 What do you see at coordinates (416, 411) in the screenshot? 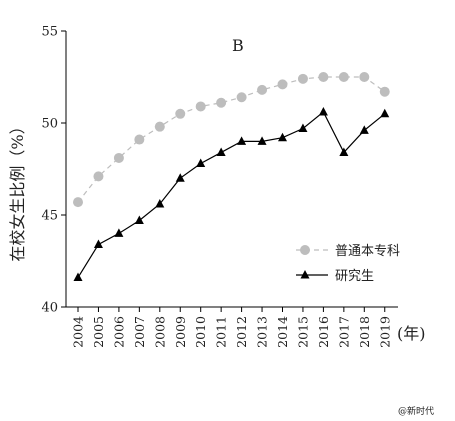
I see `watermark: @新时代` at bounding box center [416, 411].